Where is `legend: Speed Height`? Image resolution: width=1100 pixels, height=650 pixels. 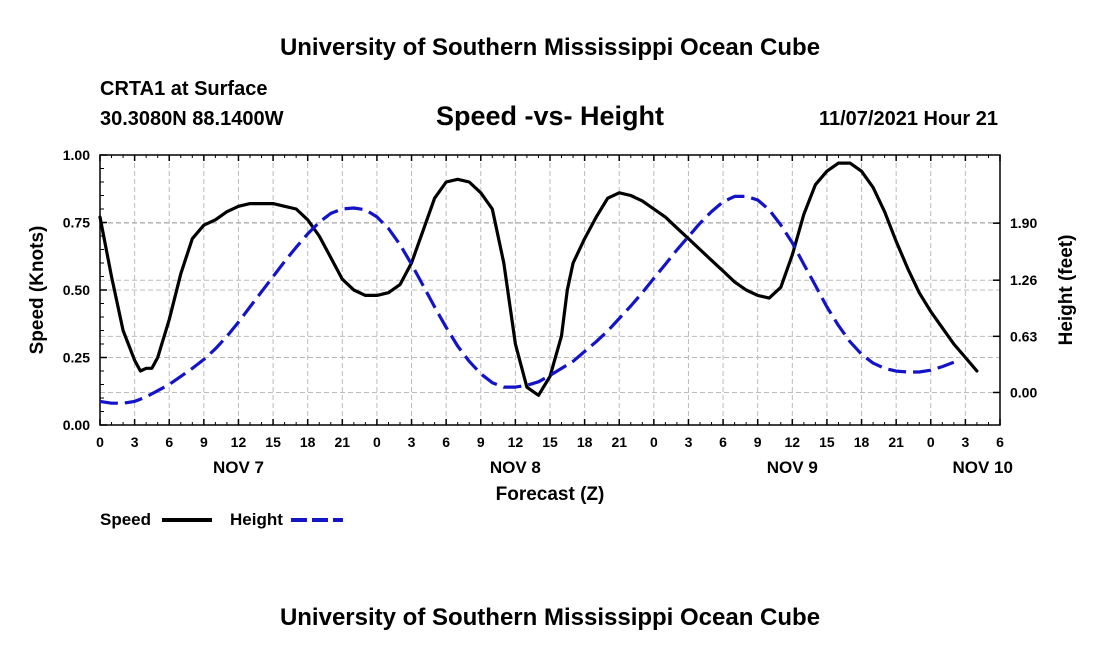
legend: Speed Height is located at coordinates (221, 519).